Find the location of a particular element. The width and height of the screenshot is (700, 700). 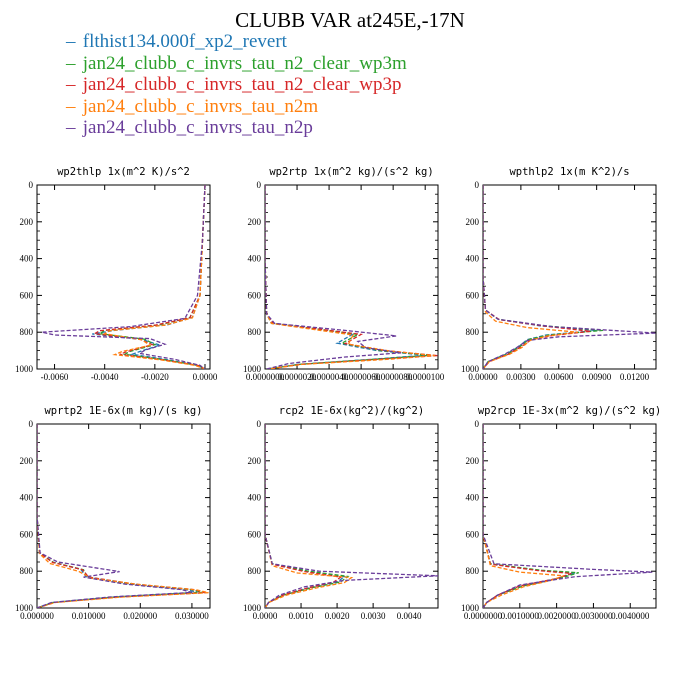

panel-title: rcp2 1E-6x(kg^2)/(kg^2) is located at coordinates (351, 411).